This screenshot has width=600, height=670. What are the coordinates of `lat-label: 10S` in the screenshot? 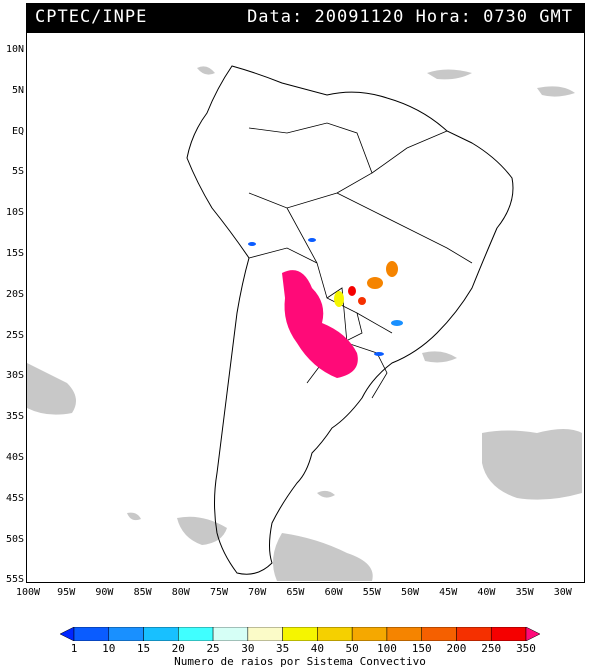 It's located at (14, 213).